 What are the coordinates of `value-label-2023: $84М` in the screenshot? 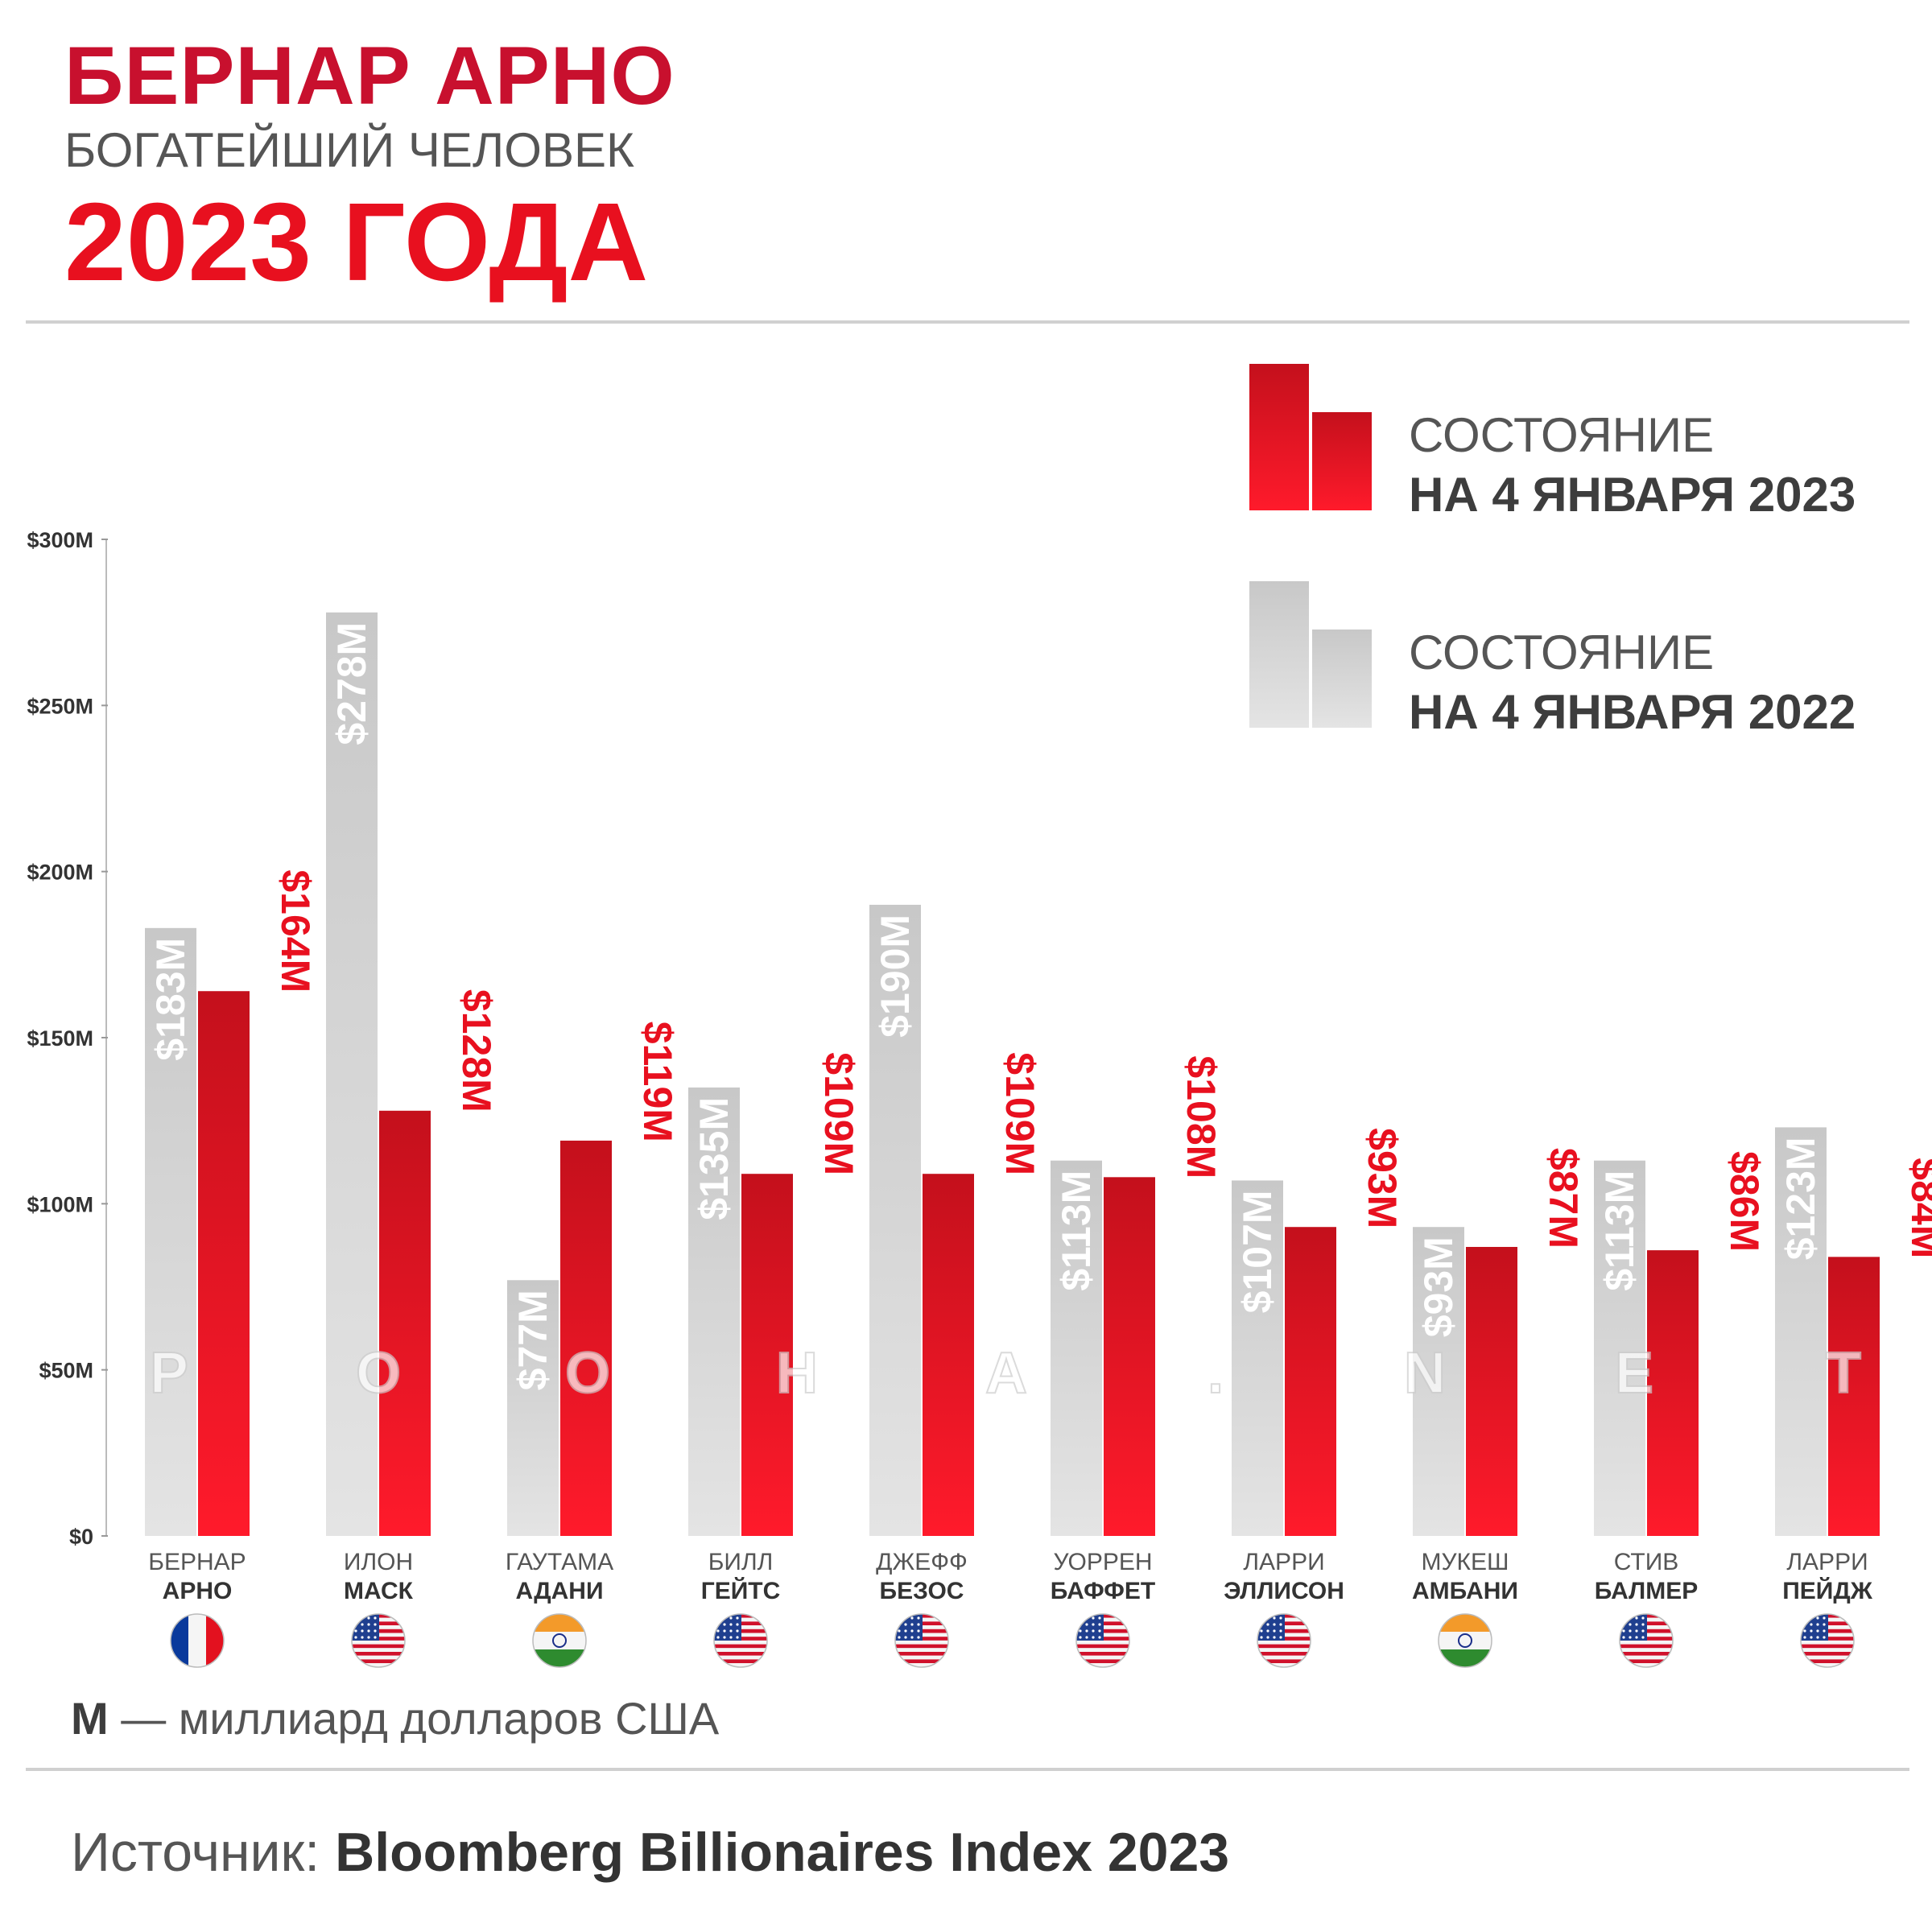 It's located at (1917, 1208).